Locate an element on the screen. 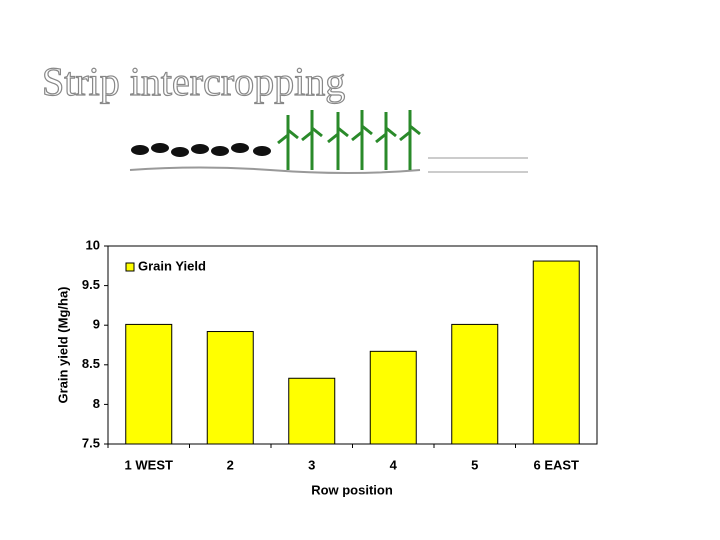  crop-illustration is located at coordinates (328, 142).